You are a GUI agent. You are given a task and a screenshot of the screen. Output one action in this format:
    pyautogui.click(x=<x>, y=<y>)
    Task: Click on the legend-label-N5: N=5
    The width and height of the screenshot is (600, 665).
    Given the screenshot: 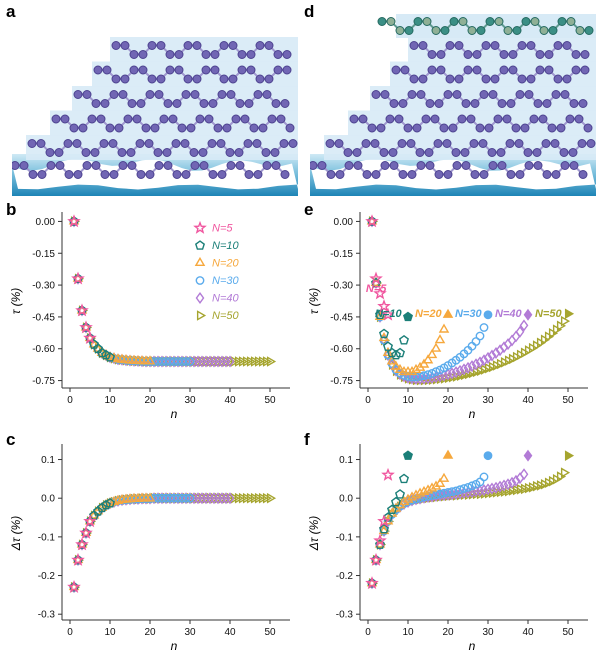 What is the action you would take?
    pyautogui.click(x=222, y=229)
    